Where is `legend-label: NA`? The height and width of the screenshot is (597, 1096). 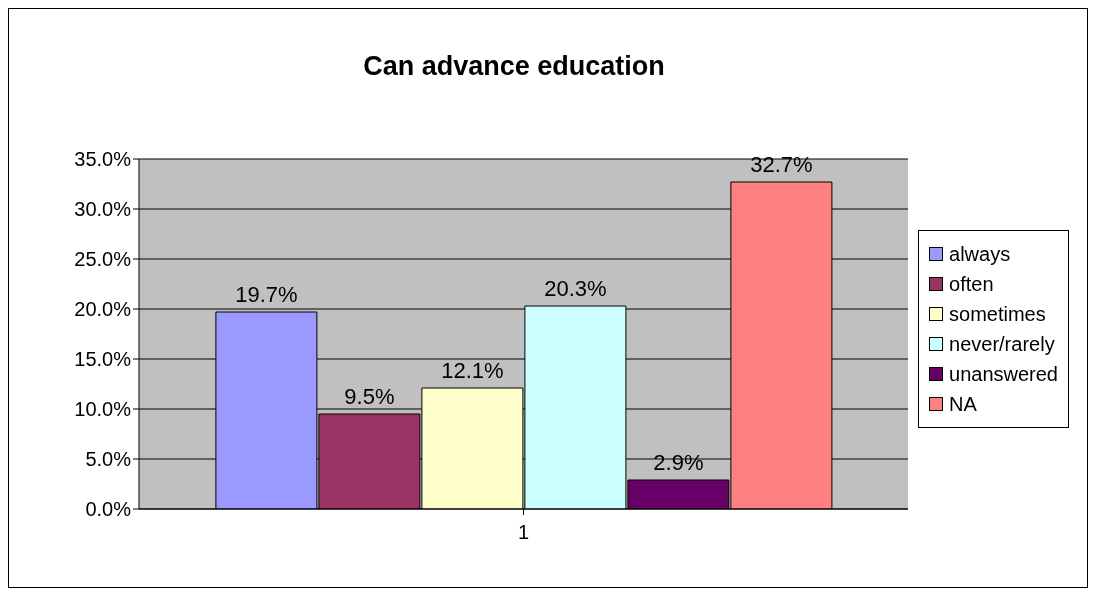 legend-label: NA is located at coordinates (963, 404).